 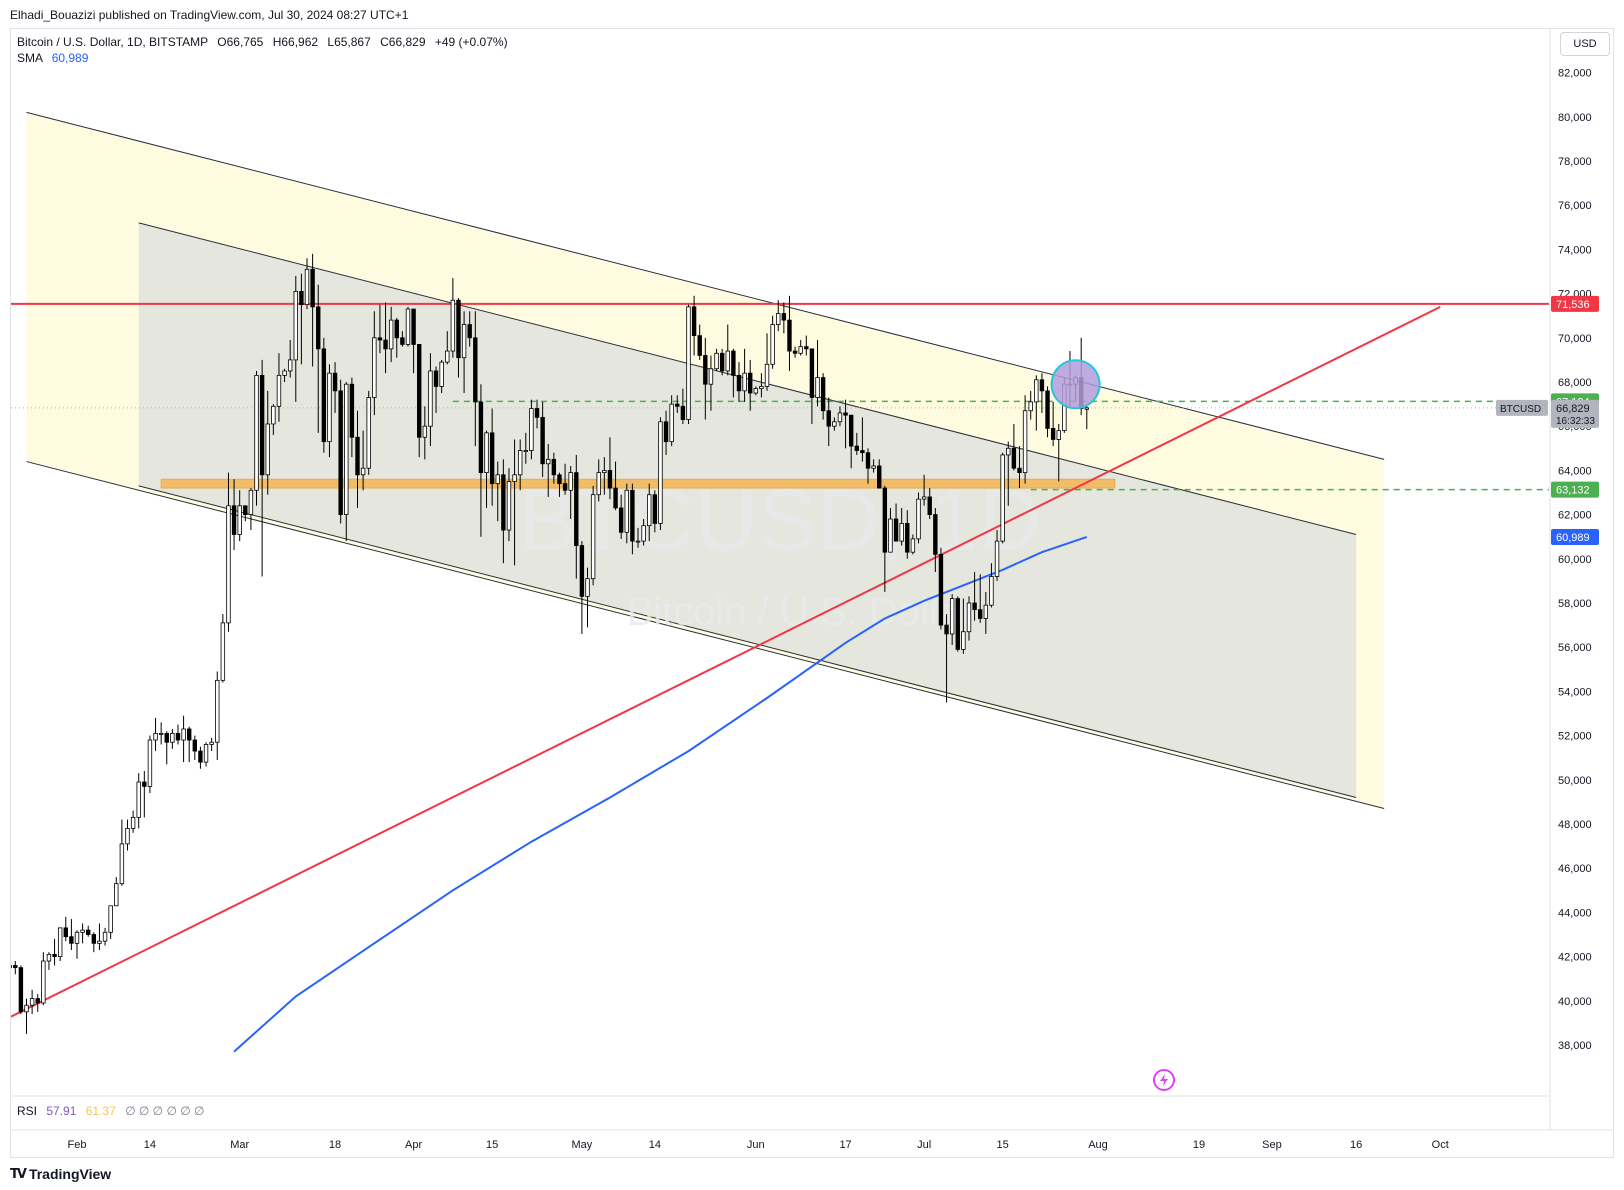 I want to click on legend-symbol: Bitcoin / U.S. Dollar, 1D, BITSTAMP, so click(x=112, y=42).